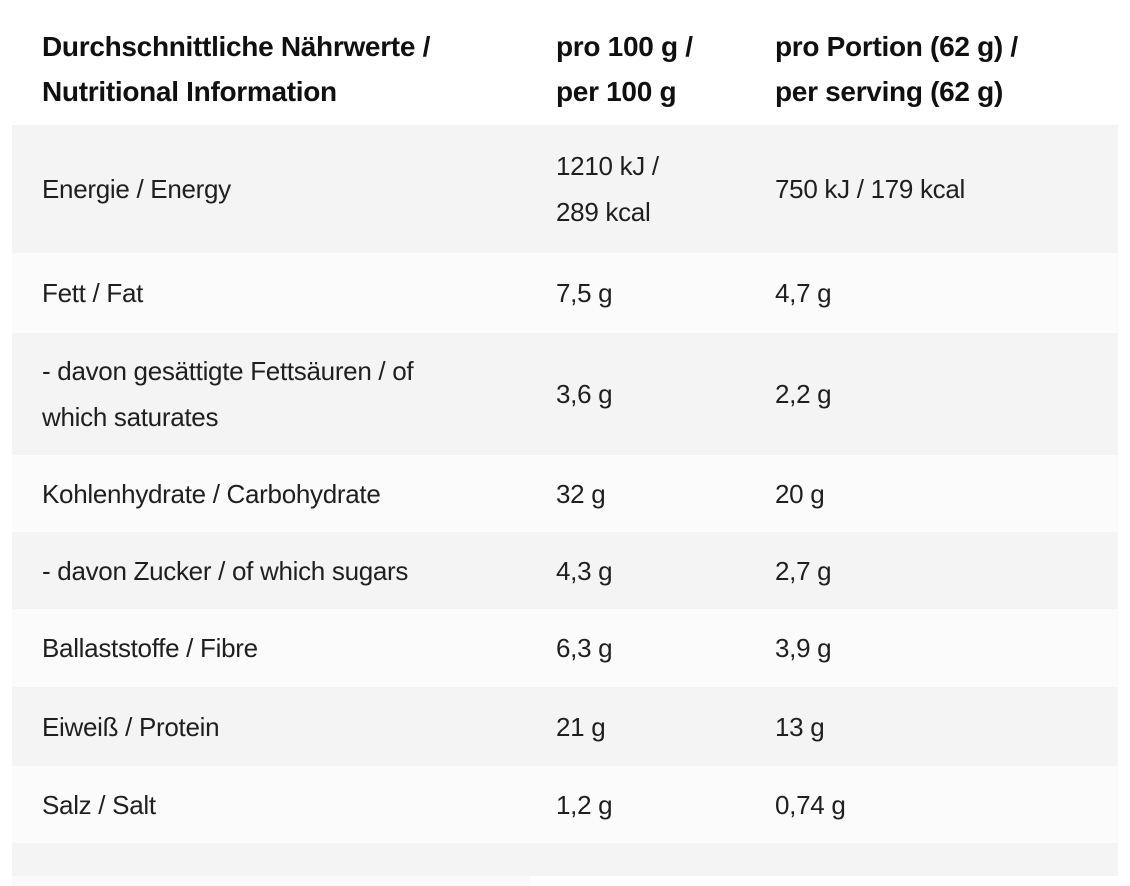  Describe the element at coordinates (800, 726) in the screenshot. I see `row-value-per-serving: 13 g` at that location.